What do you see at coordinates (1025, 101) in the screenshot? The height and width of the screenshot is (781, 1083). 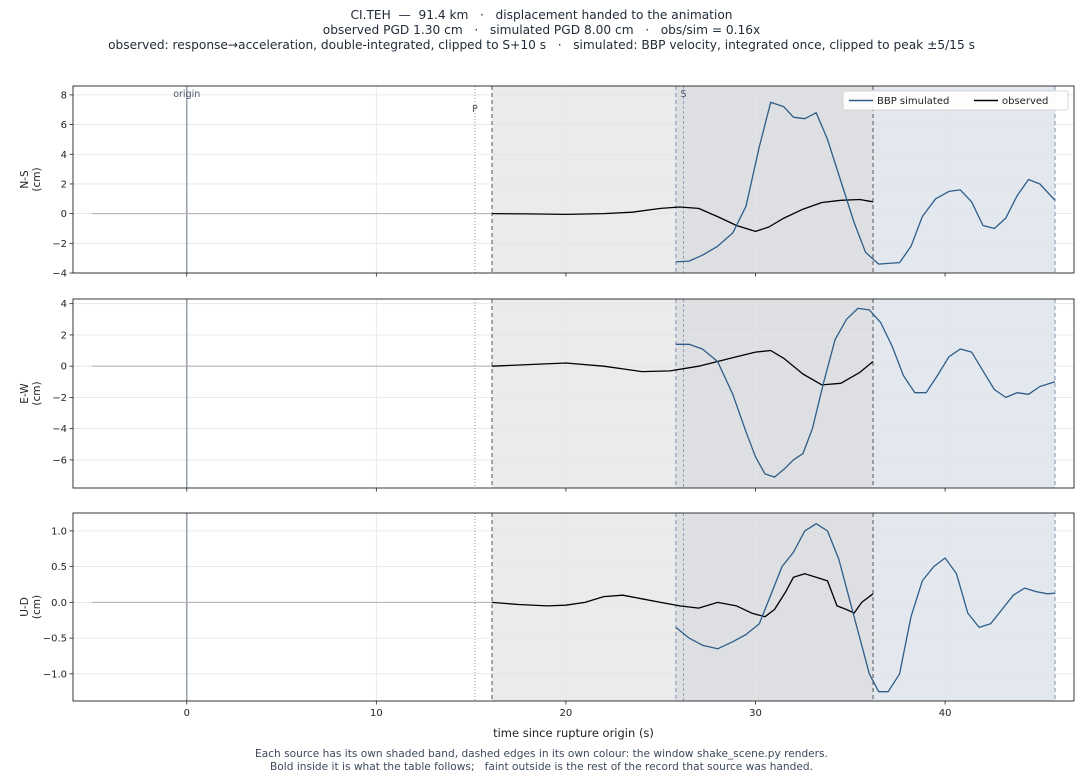 I see `legend-label-observed: observed` at bounding box center [1025, 101].